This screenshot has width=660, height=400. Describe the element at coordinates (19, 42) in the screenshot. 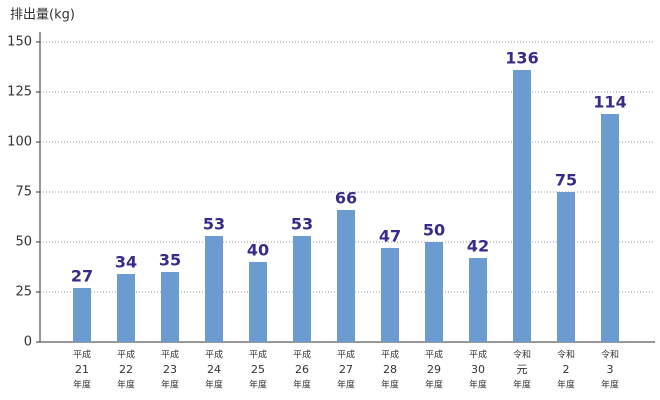

I see `y-tick-label: 150` at that location.